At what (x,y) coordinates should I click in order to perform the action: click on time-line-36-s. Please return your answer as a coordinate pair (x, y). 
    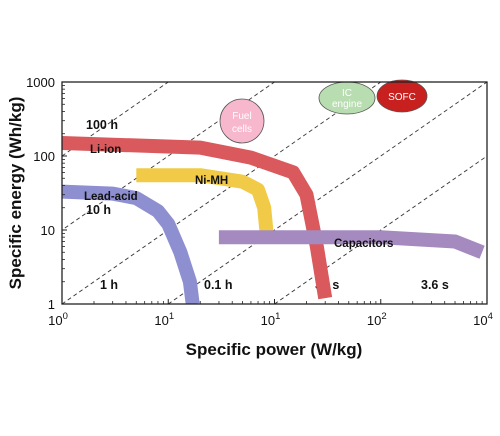
    Looking at the image, I should click on (115, 119).